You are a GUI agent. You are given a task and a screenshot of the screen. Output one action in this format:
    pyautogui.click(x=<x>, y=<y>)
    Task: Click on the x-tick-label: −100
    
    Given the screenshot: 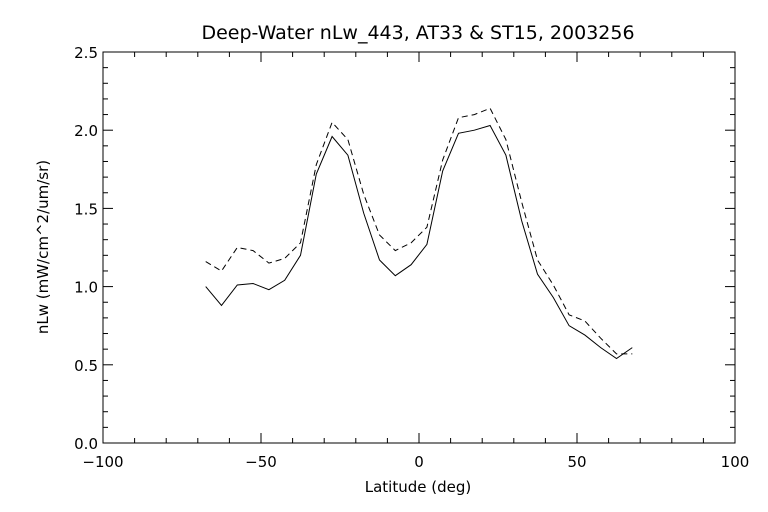 What is the action you would take?
    pyautogui.click(x=102, y=462)
    